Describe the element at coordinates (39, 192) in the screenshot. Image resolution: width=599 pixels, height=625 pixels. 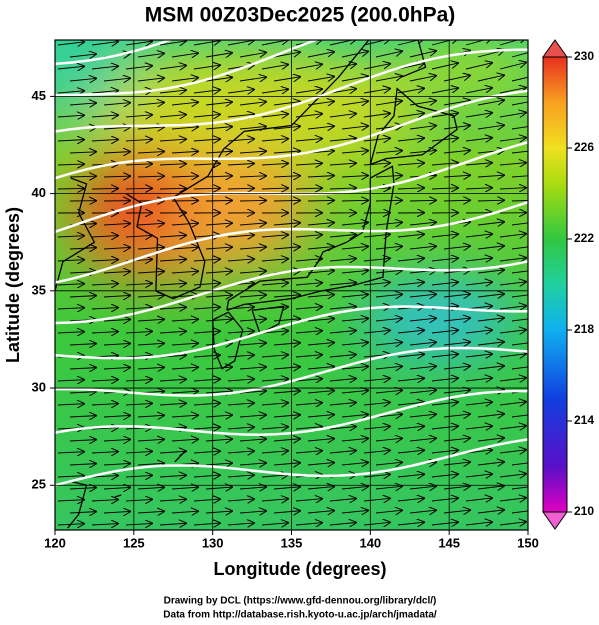
I see `y-tick-label: 40` at that location.